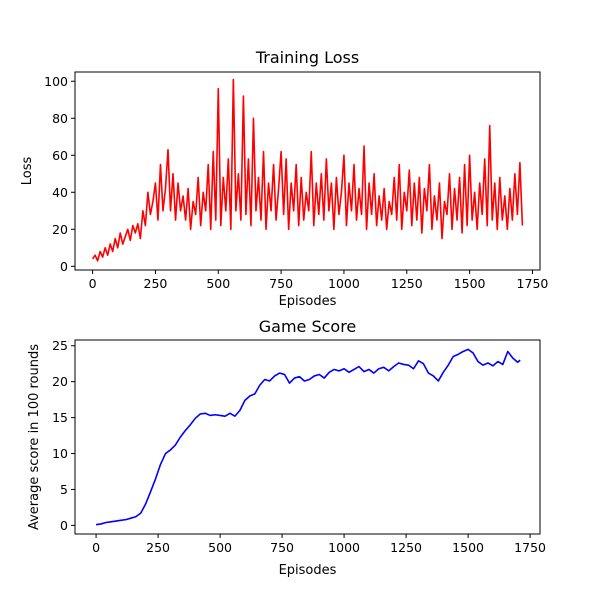  I want to click on loss-x-tick-label-4: 1000, so click(344, 283).